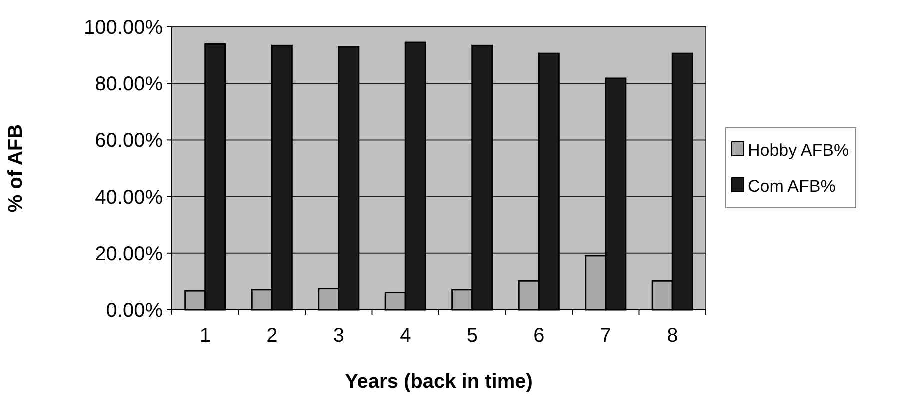 The image size is (919, 404). What do you see at coordinates (129, 85) in the screenshot?
I see `y-tick-label: 80.00%` at bounding box center [129, 85].